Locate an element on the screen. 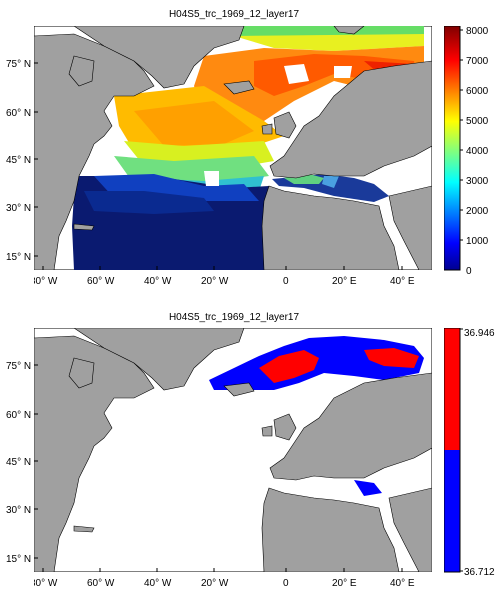  top-lon-label-20e: 20° E is located at coordinates (344, 281).